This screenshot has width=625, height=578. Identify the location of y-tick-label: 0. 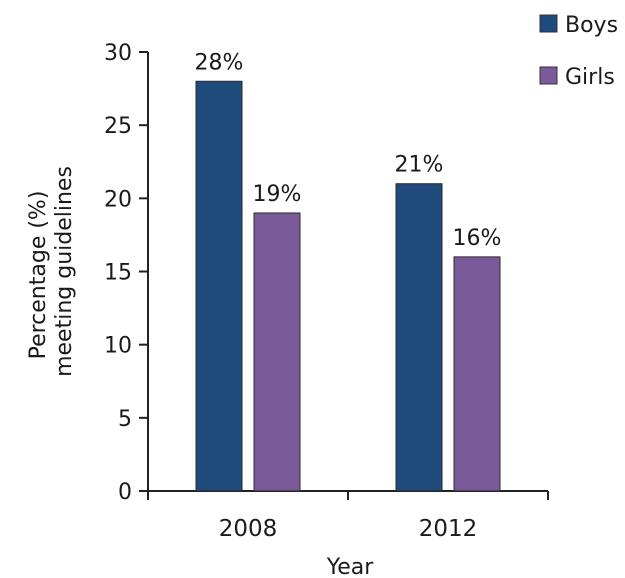
(125, 492).